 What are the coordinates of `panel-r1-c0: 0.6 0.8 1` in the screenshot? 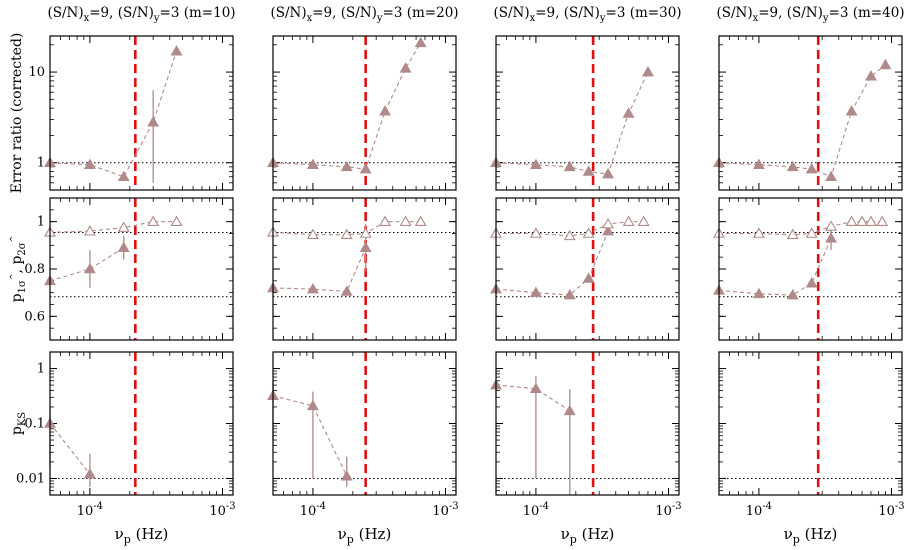 It's located at (129, 269).